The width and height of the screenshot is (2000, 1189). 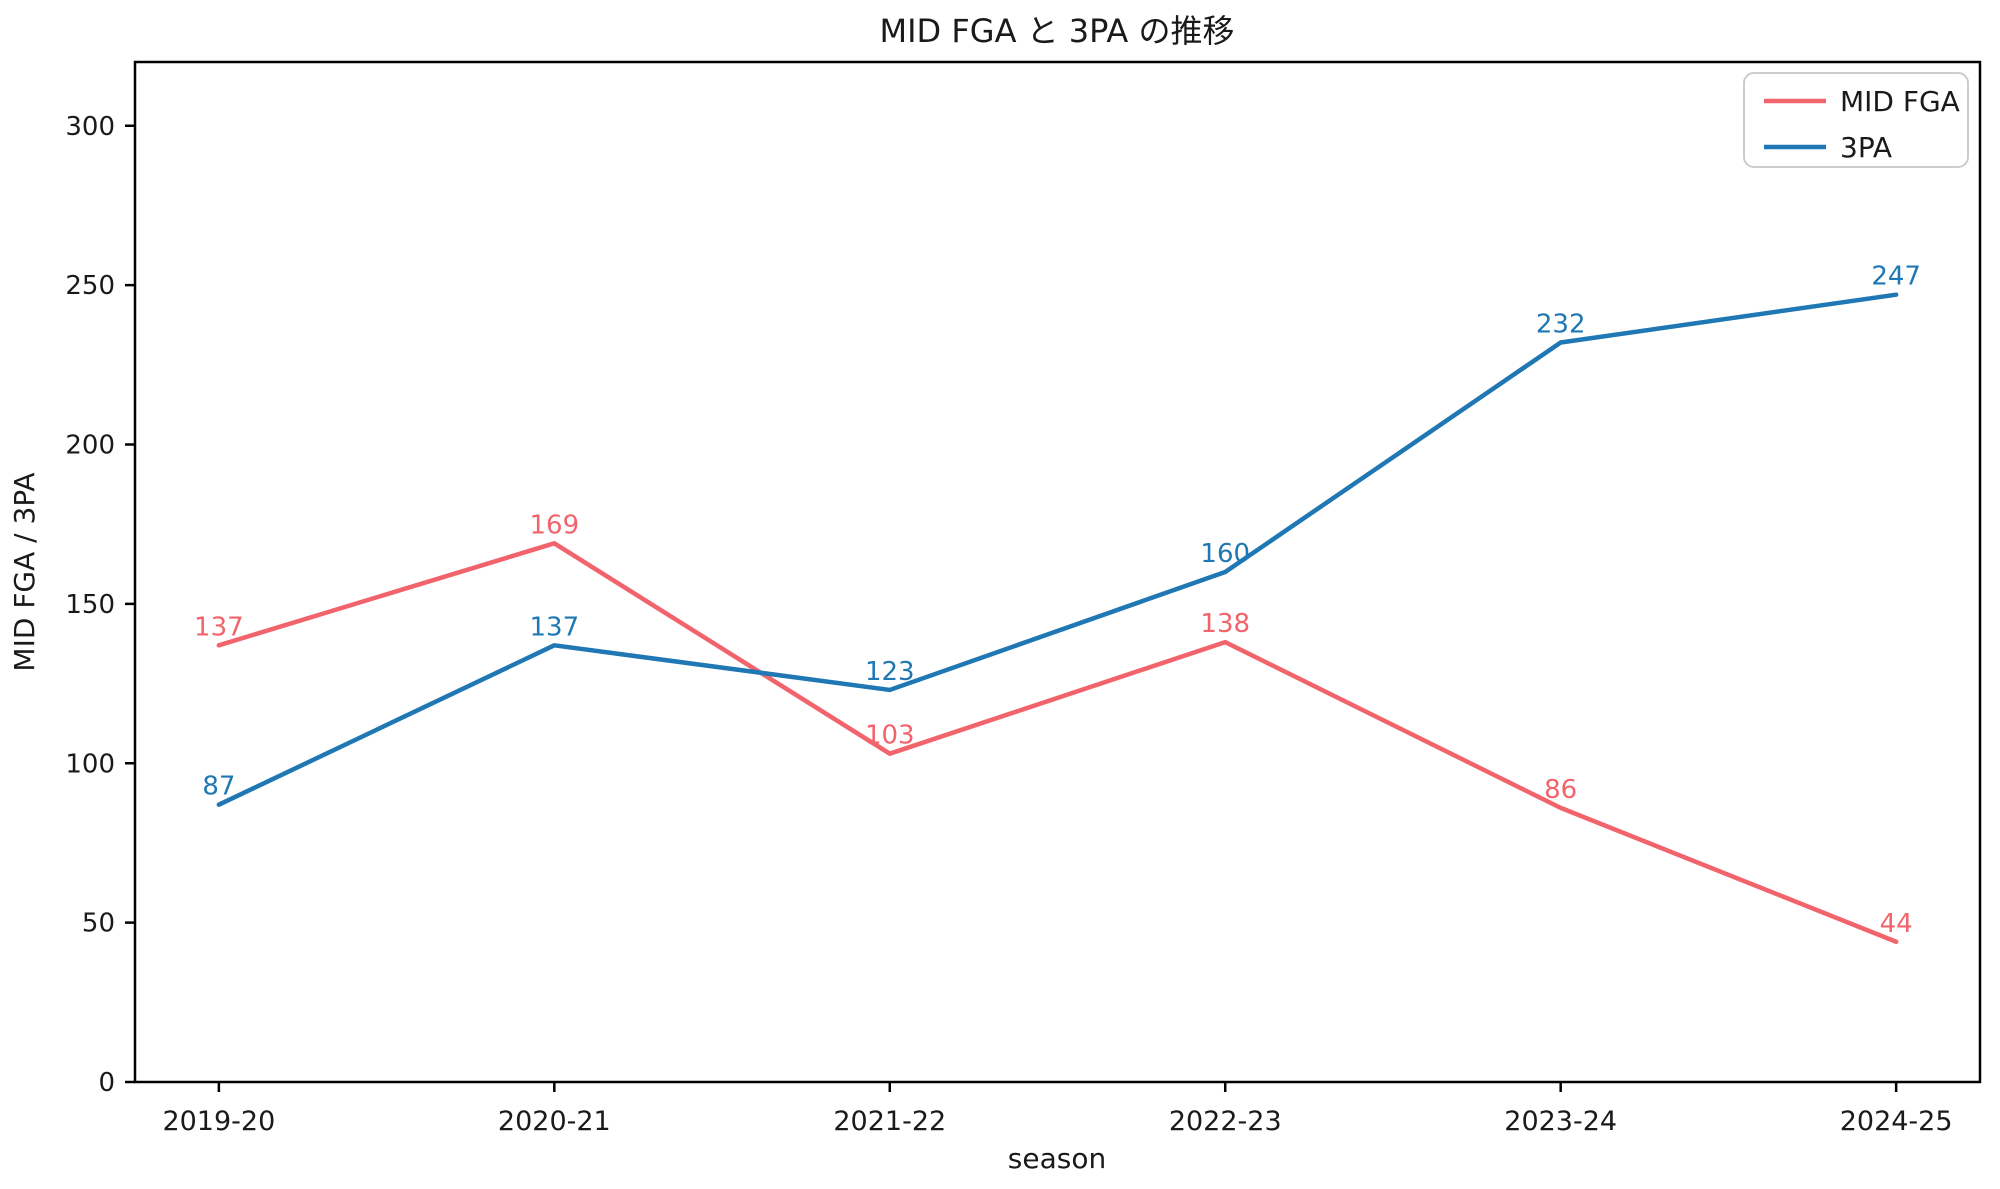 What do you see at coordinates (1560, 1121) in the screenshot?
I see `x-tick-label: 2023-24` at bounding box center [1560, 1121].